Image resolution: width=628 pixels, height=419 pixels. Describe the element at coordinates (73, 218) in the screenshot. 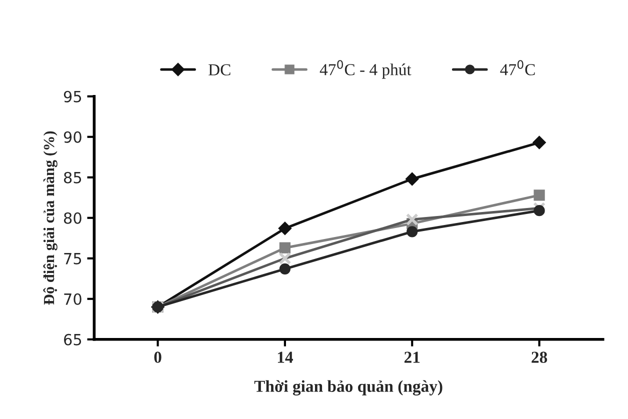

I see `y-tick-label: 80` at that location.